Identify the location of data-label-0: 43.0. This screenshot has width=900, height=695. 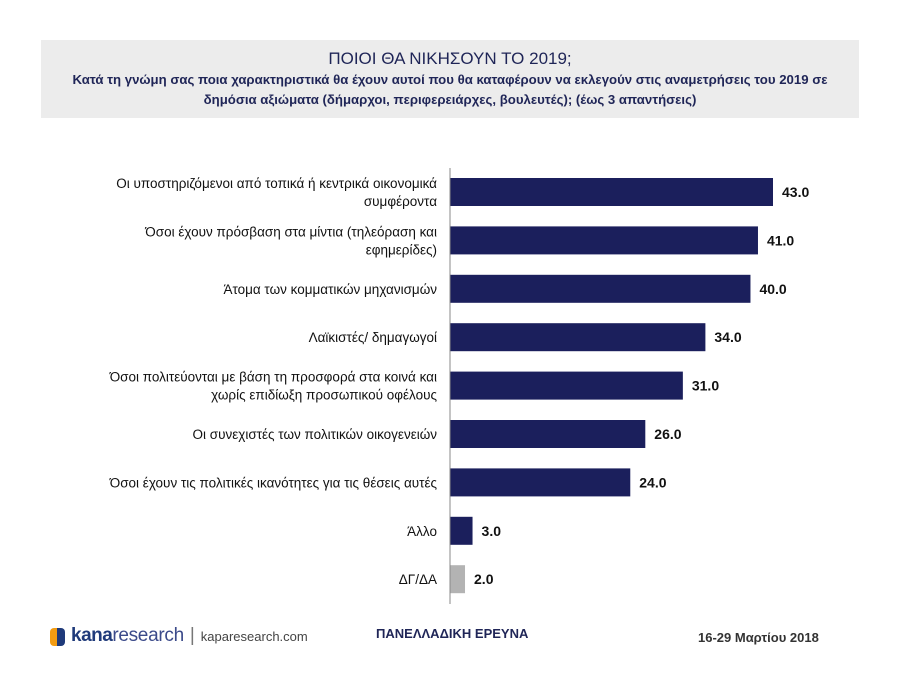
(795, 192).